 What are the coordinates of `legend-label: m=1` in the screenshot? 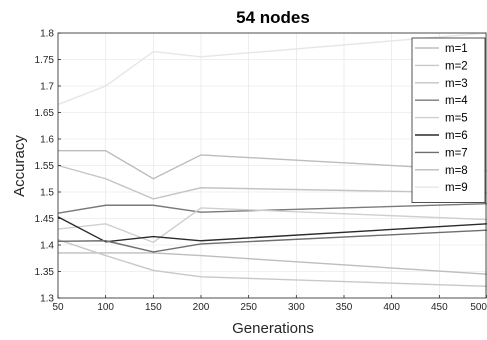 It's located at (456, 49).